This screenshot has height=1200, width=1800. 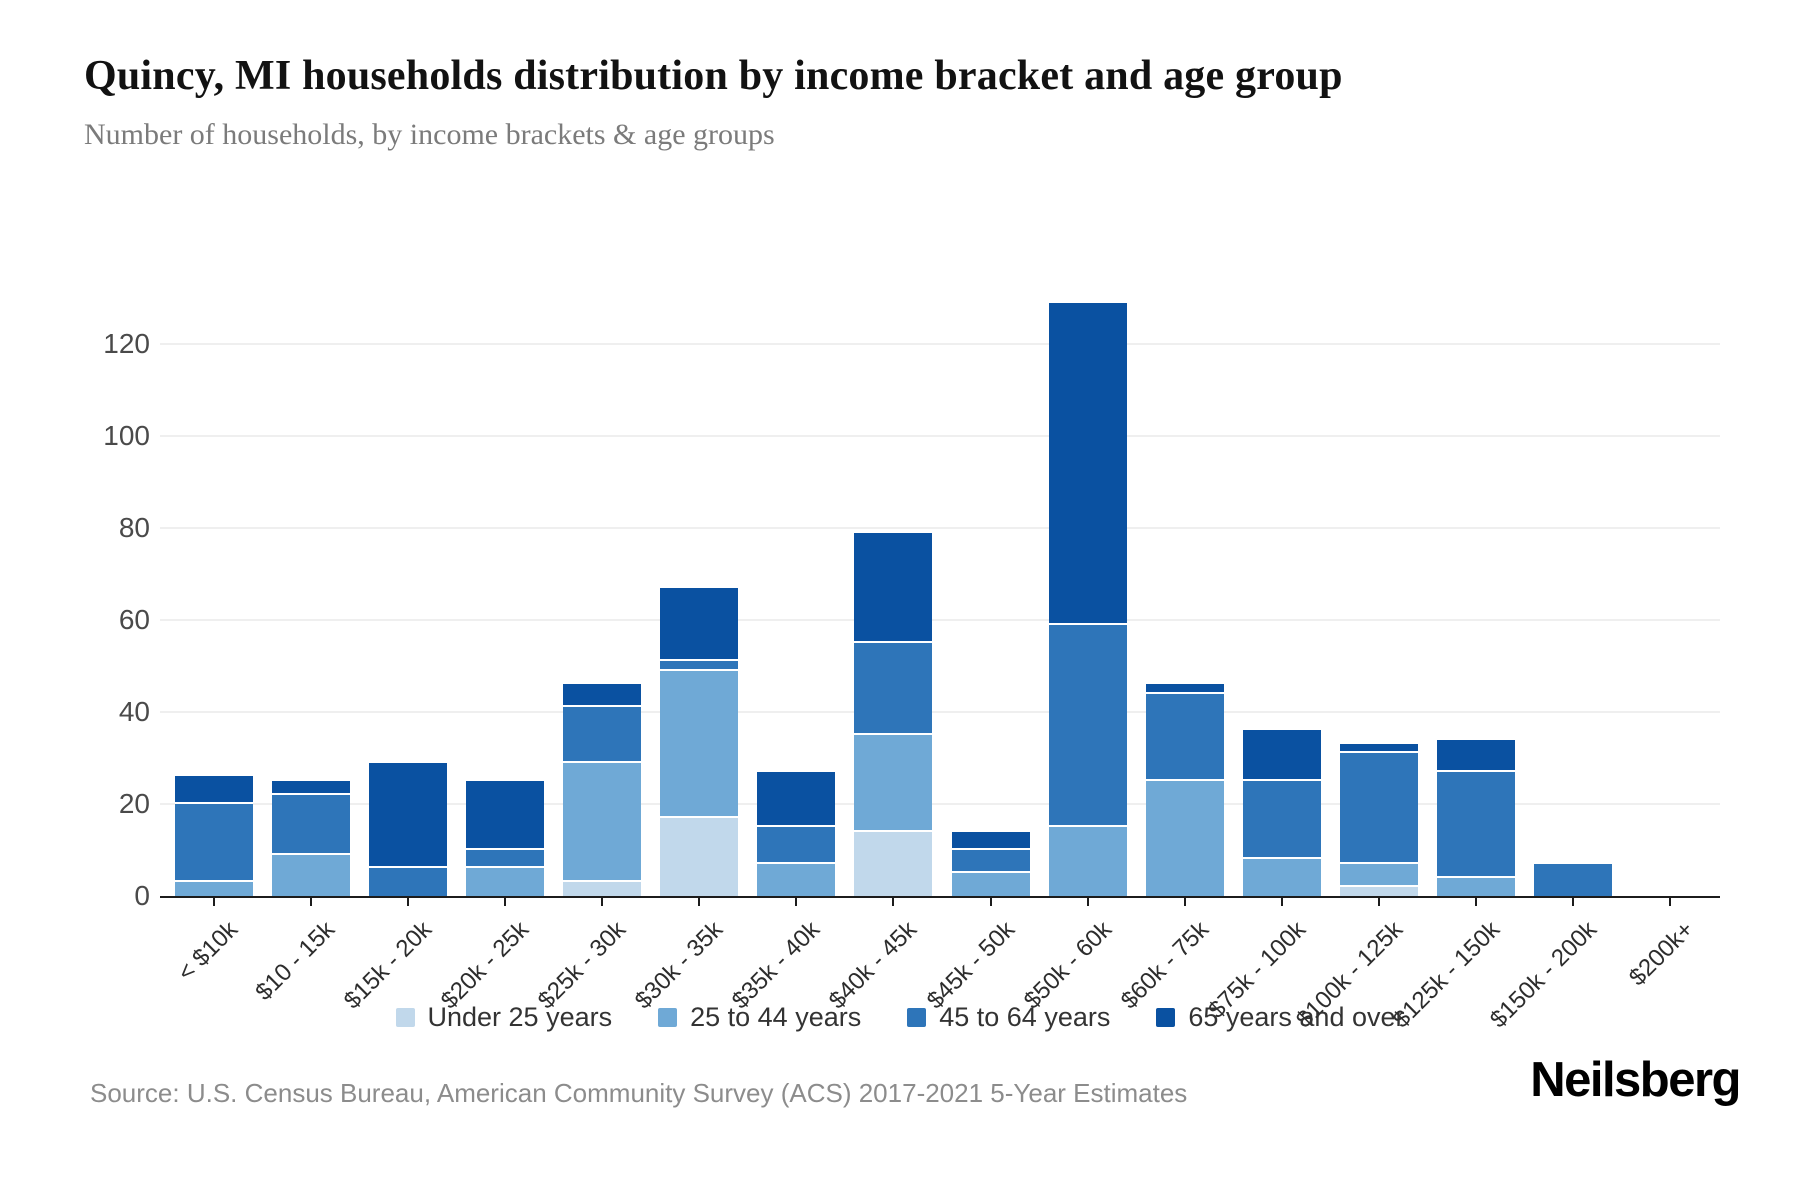 What do you see at coordinates (1635, 1080) in the screenshot?
I see `brand-logo: Neilsberg` at bounding box center [1635, 1080].